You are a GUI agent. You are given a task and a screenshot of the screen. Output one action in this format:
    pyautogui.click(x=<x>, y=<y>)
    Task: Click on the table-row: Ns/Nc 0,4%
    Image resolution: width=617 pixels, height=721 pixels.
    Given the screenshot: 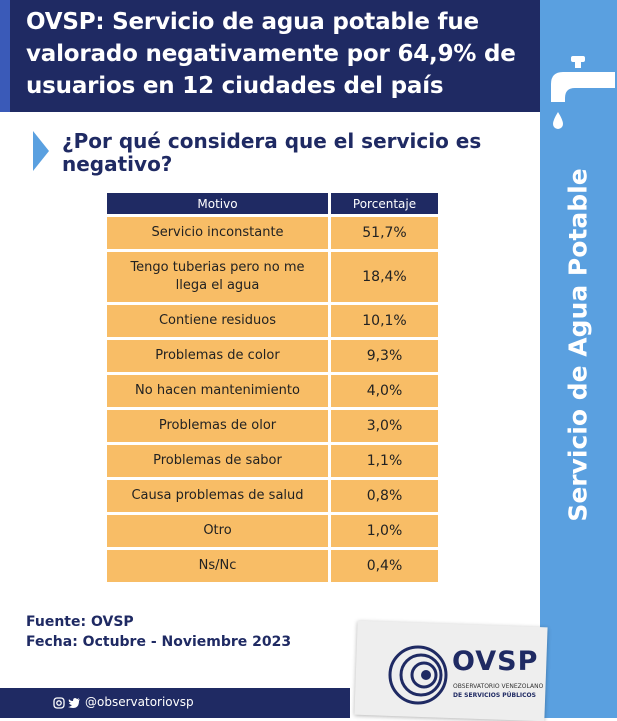 What is the action you would take?
    pyautogui.click(x=272, y=566)
    